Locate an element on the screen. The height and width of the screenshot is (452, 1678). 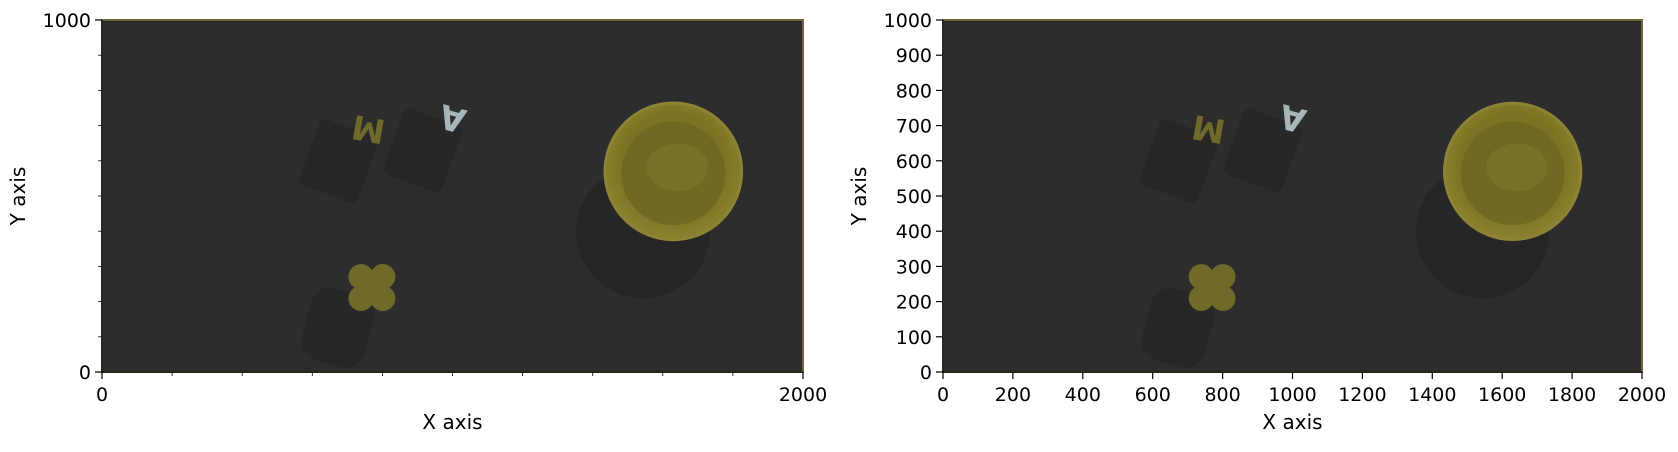
y-tick-label: 300 is located at coordinates (914, 267).